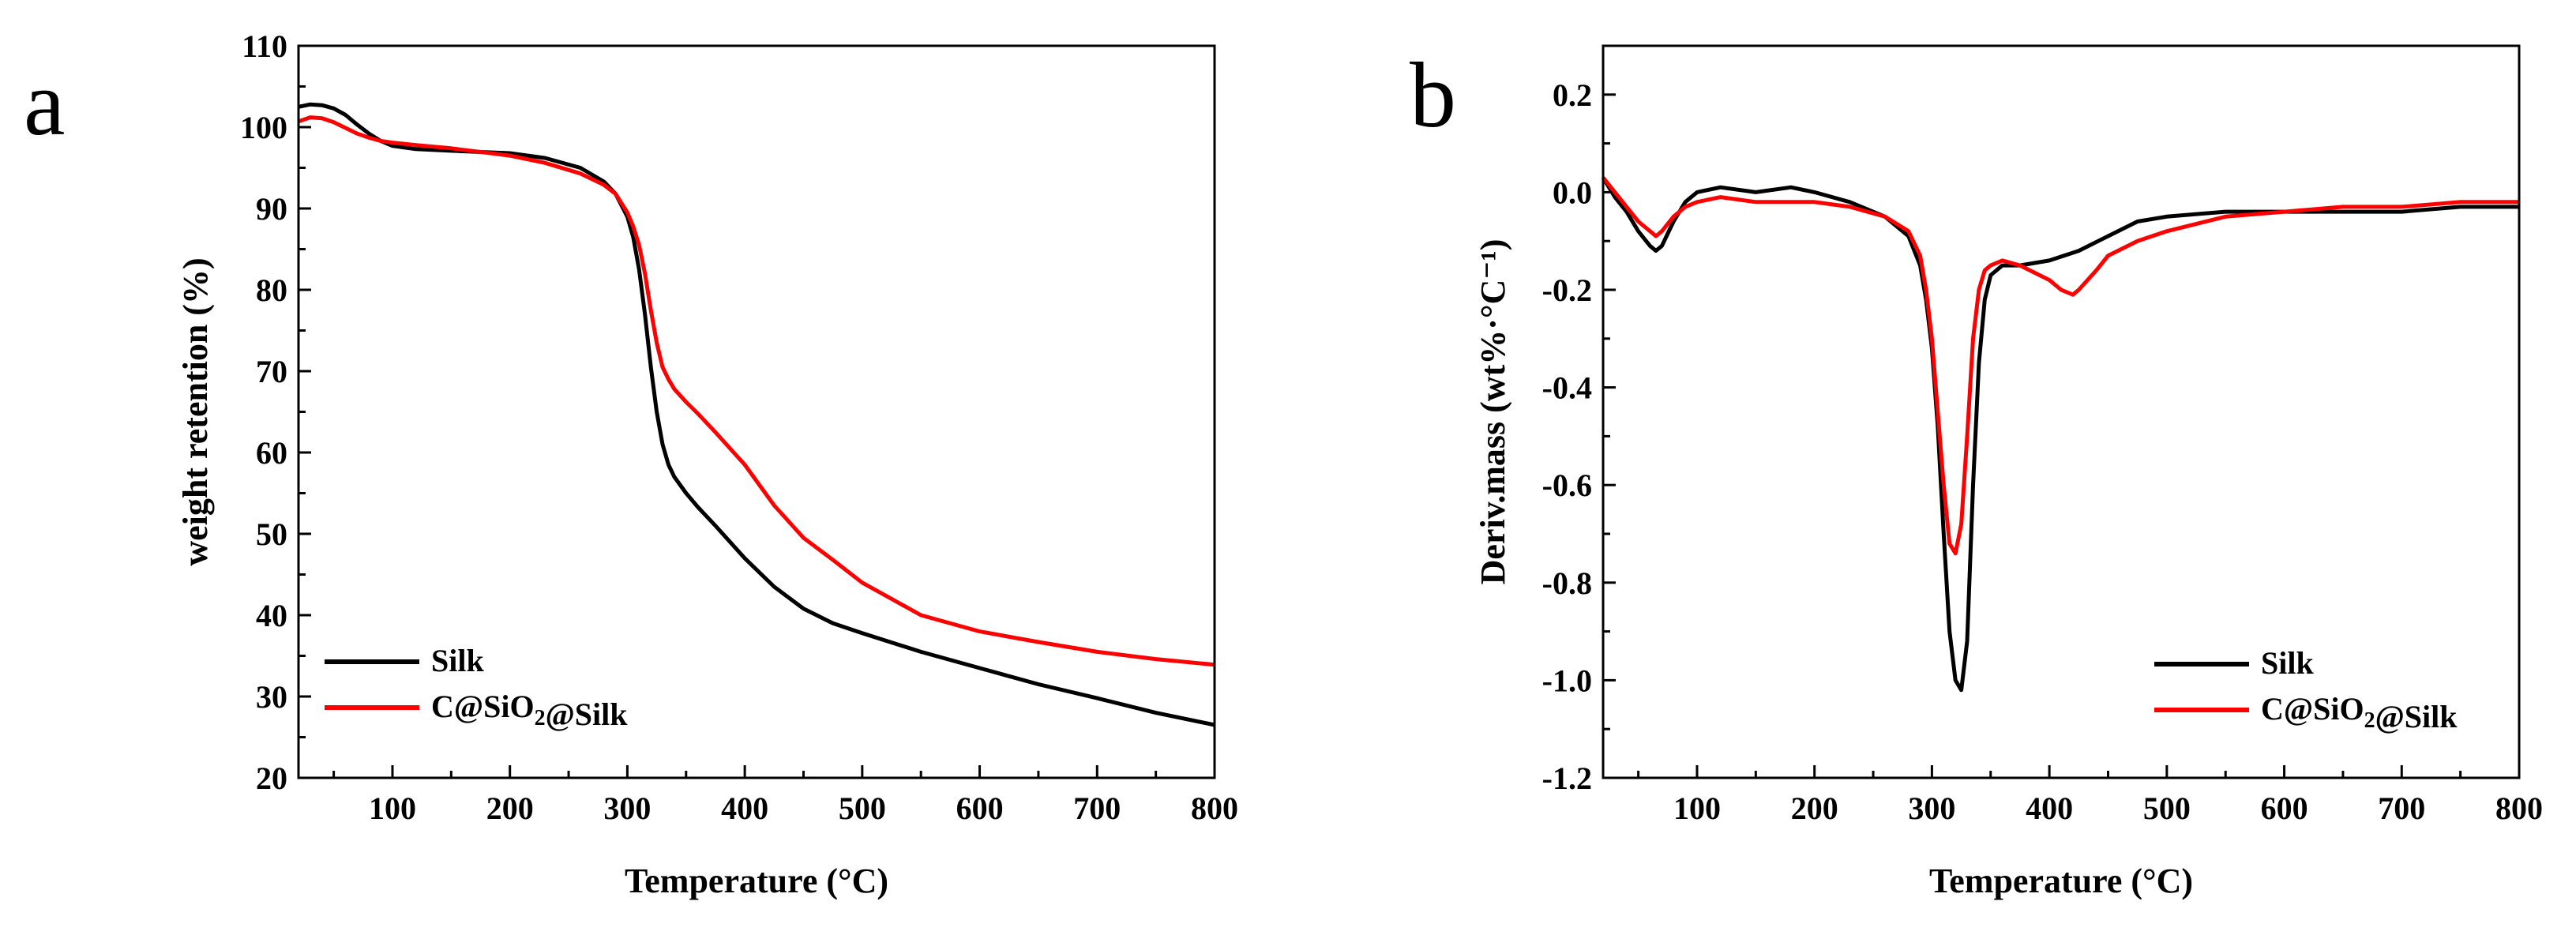 The image size is (2576, 935). What do you see at coordinates (271, 534) in the screenshot?
I see `y-tick-label: 50` at bounding box center [271, 534].